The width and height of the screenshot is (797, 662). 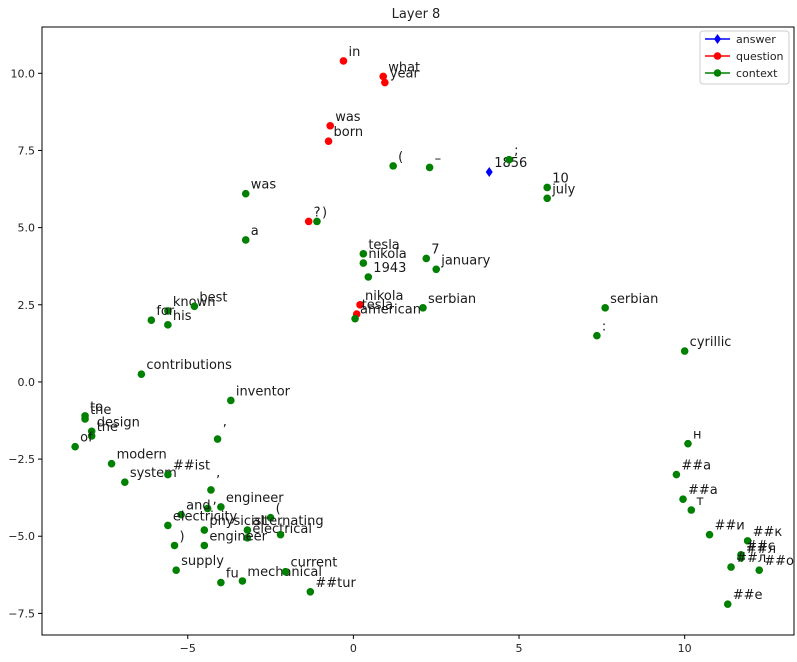 I want to click on point-label: –, so click(x=438, y=158).